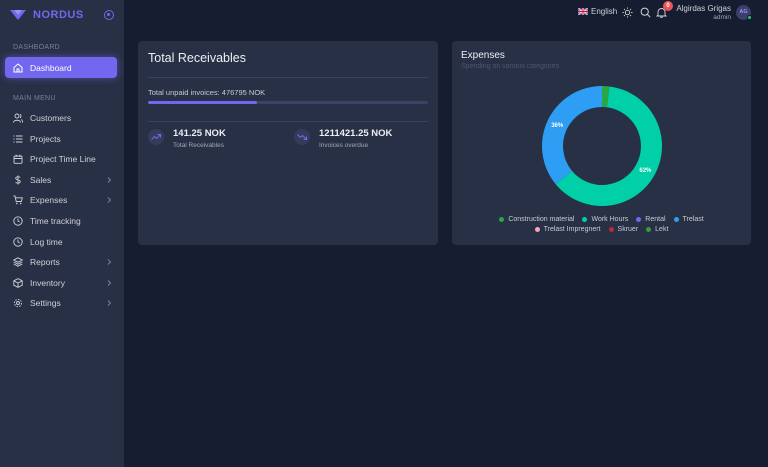 The image size is (768, 467). I want to click on notification-badge: 0, so click(668, 6).